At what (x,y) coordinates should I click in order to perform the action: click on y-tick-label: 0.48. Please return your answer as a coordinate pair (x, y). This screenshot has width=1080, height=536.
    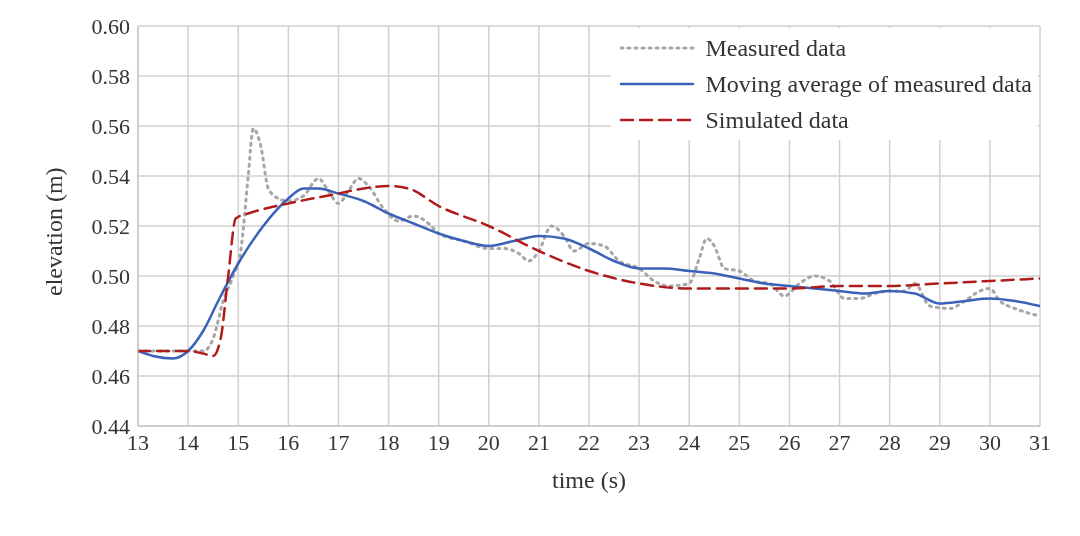
    Looking at the image, I should click on (110, 326).